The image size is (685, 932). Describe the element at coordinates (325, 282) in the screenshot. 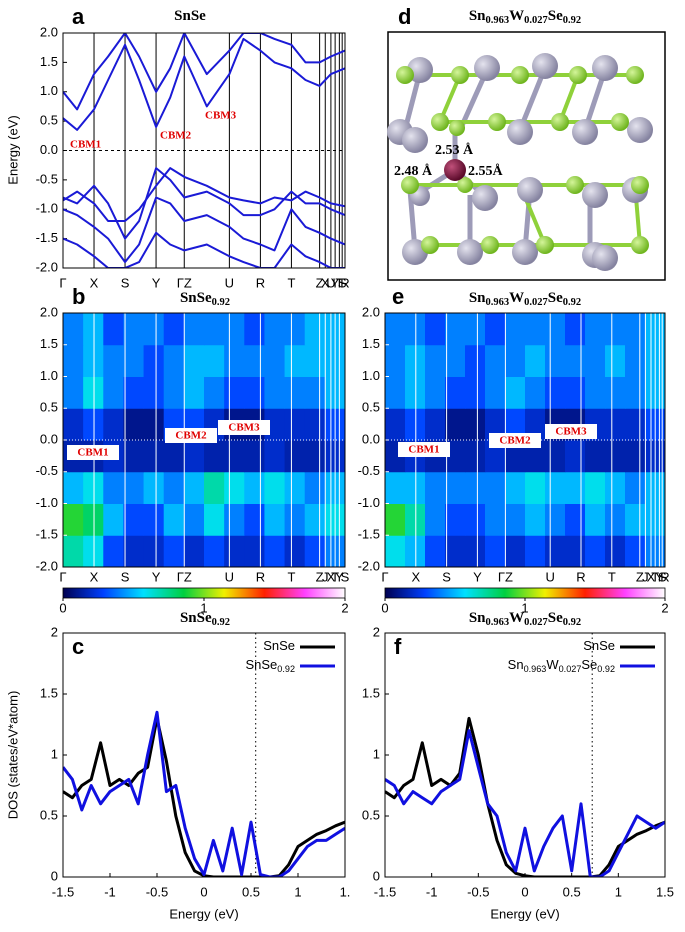

I see `x-tick-label: X` at that location.